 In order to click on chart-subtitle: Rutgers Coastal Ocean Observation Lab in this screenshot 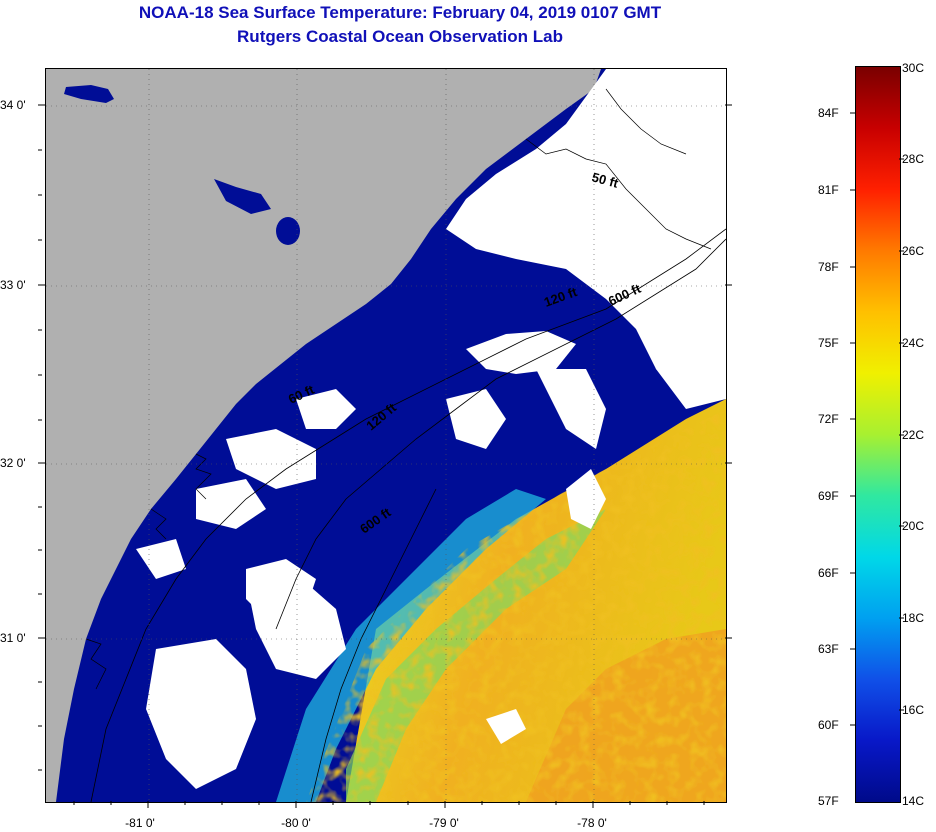, I will do `click(400, 36)`.